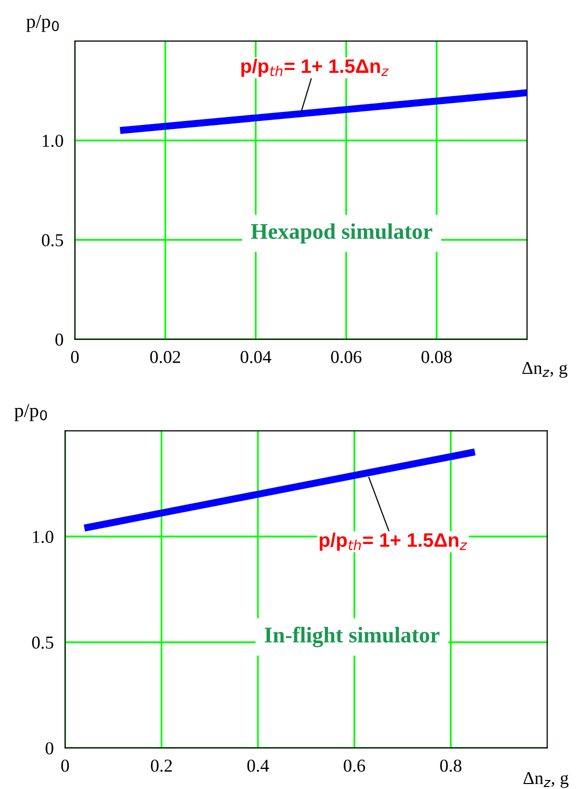 The width and height of the screenshot is (576, 789). I want to click on x-tick-label: 0.04, so click(256, 357).